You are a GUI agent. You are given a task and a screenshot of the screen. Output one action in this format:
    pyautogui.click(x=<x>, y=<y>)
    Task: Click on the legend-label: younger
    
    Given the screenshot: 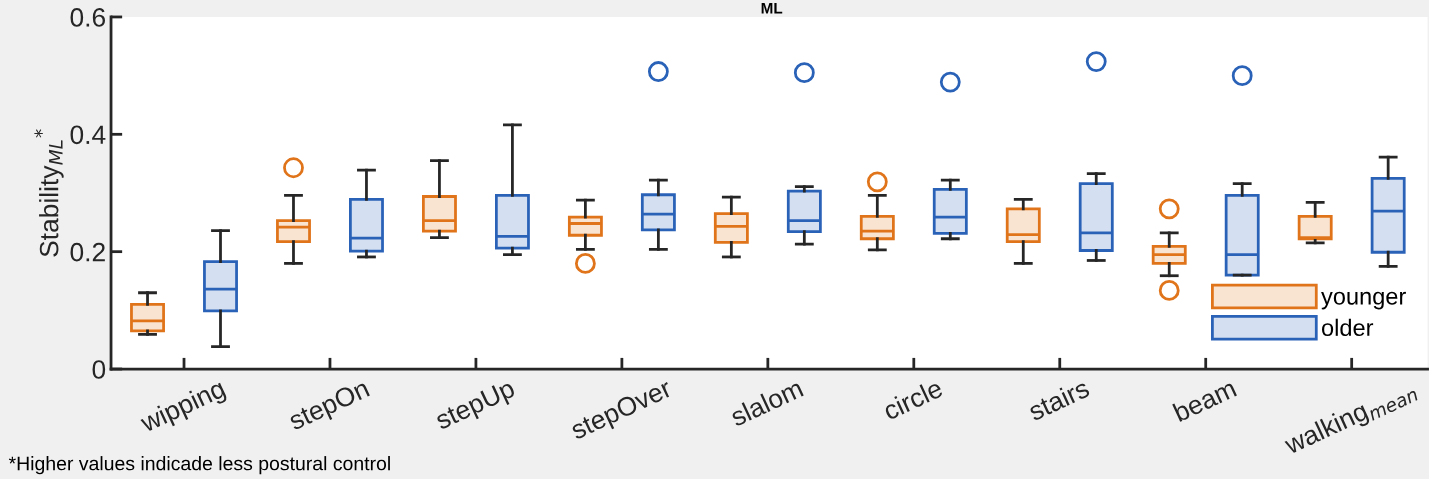 What is the action you would take?
    pyautogui.click(x=1363, y=300)
    